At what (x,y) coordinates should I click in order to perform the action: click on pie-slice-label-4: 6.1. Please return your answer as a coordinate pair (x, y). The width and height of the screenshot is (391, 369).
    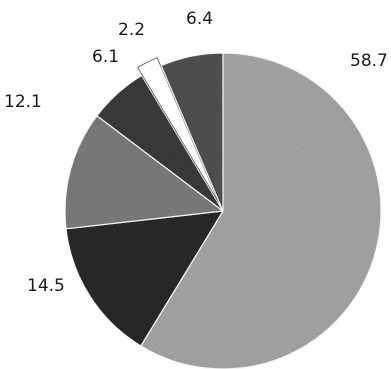
    Looking at the image, I should click on (105, 57).